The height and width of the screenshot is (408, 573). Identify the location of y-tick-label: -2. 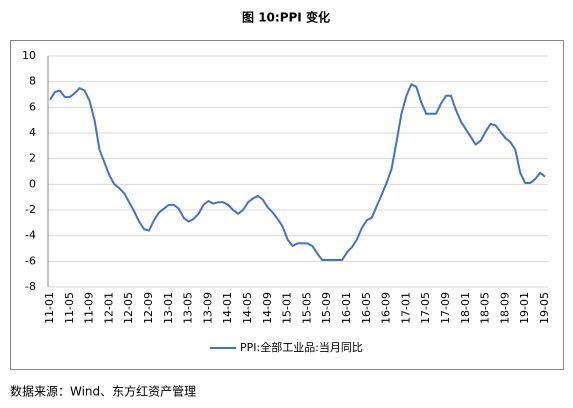
(30, 209).